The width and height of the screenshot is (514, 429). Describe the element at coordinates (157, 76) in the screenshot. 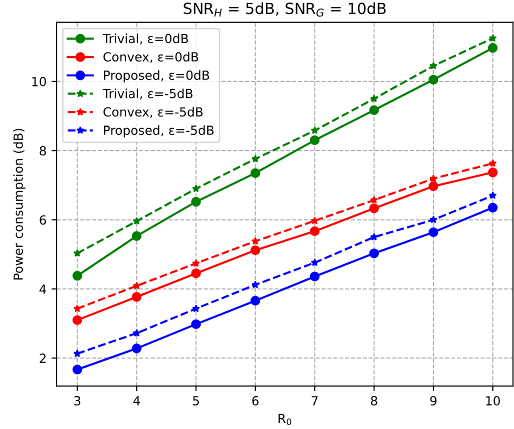

I see `legend-label: Proposed, ε=0dB` at that location.